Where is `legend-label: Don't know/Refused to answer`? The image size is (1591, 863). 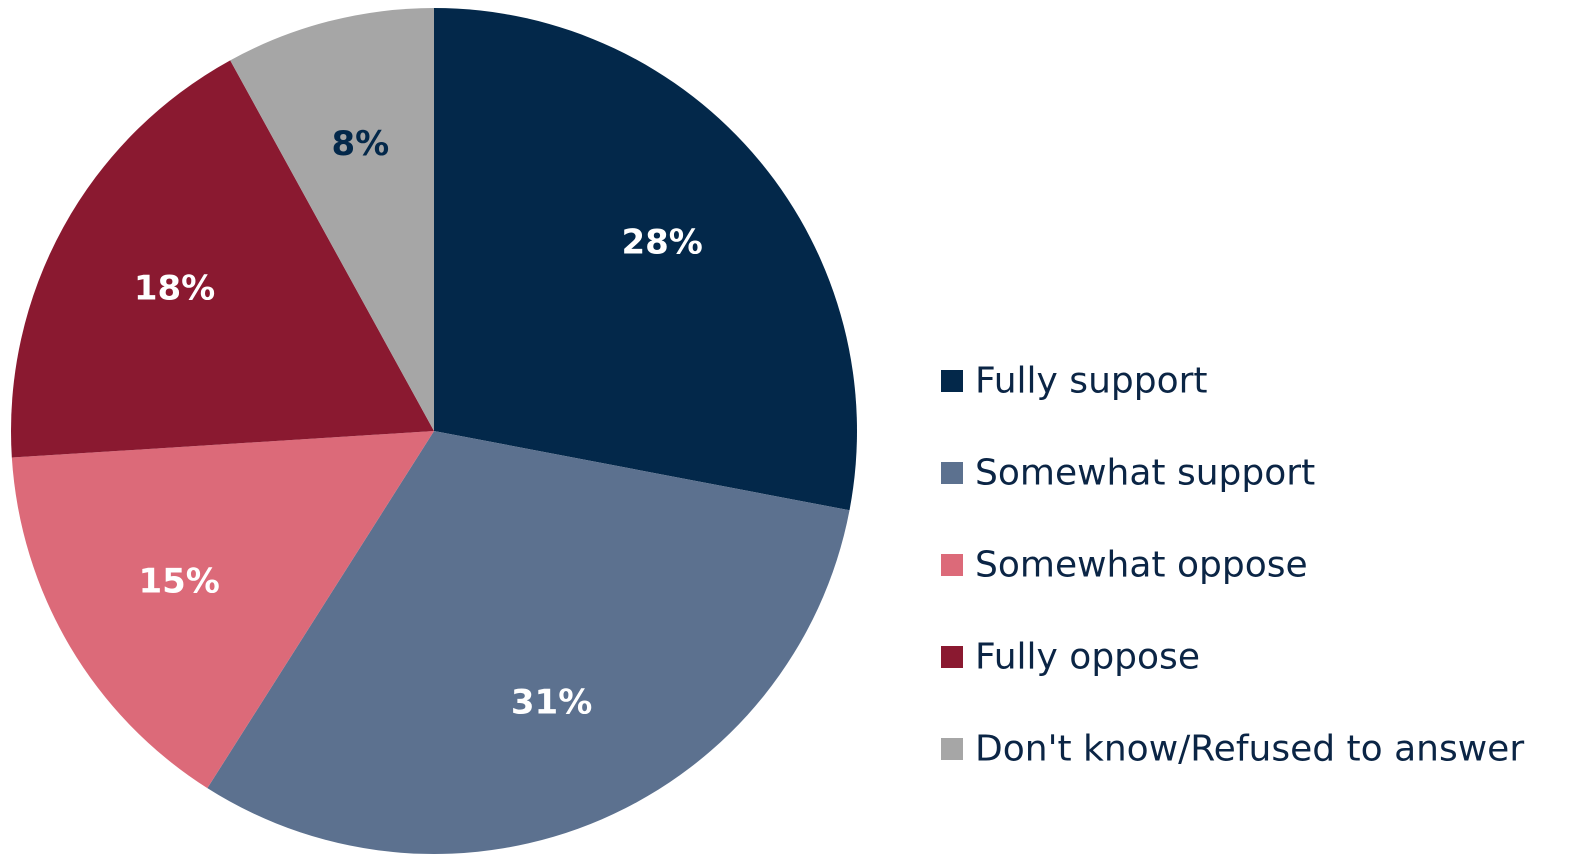 legend-label: Don't know/Refused to answer is located at coordinates (1249, 749).